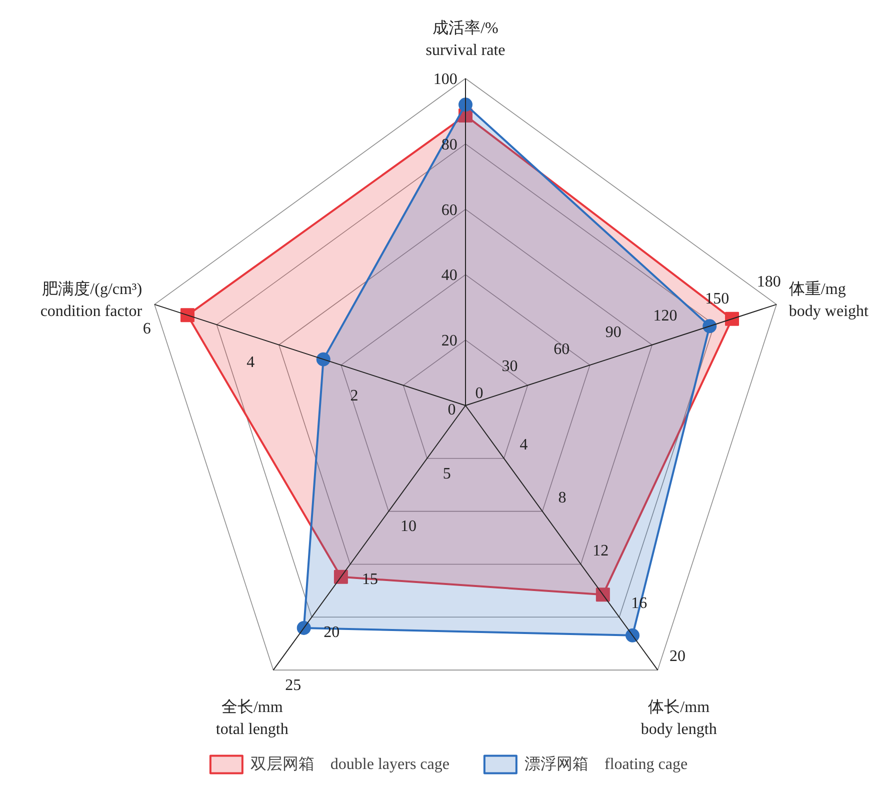  I want to click on spoke-label: 全长/mm total length, so click(252, 718).